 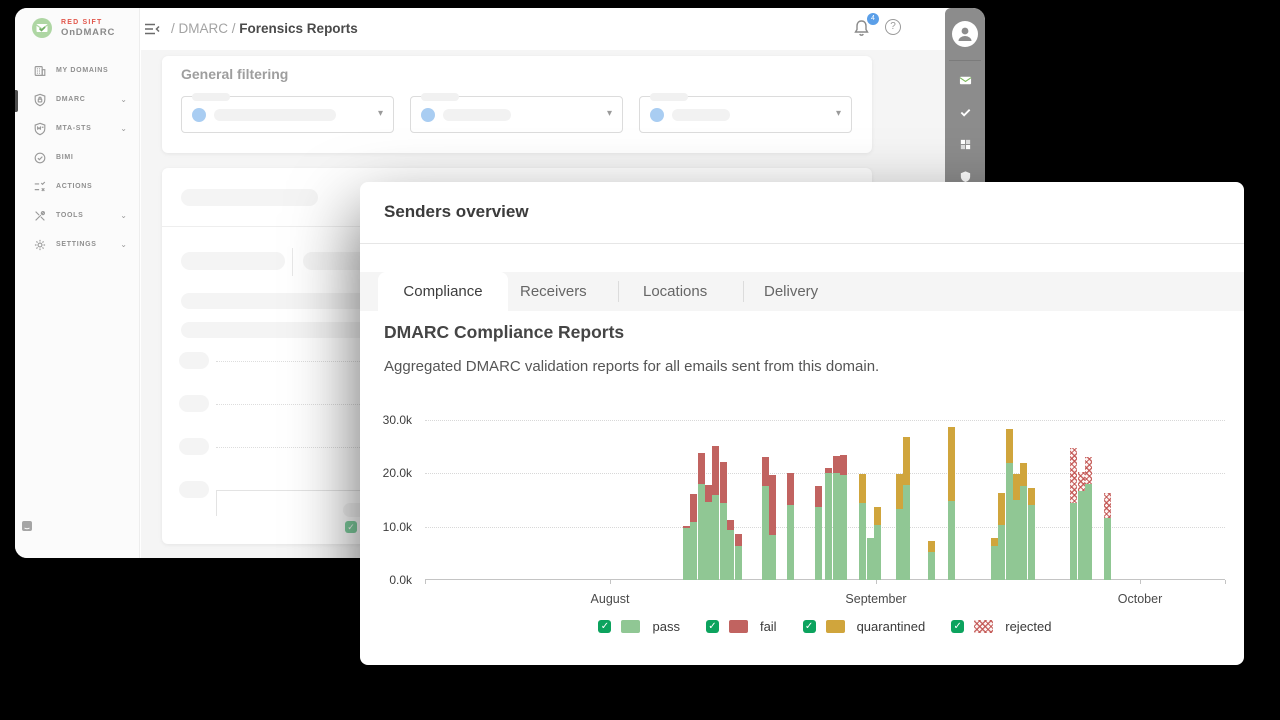 I want to click on legend-item-fail: ✓ fail, so click(x=741, y=626).